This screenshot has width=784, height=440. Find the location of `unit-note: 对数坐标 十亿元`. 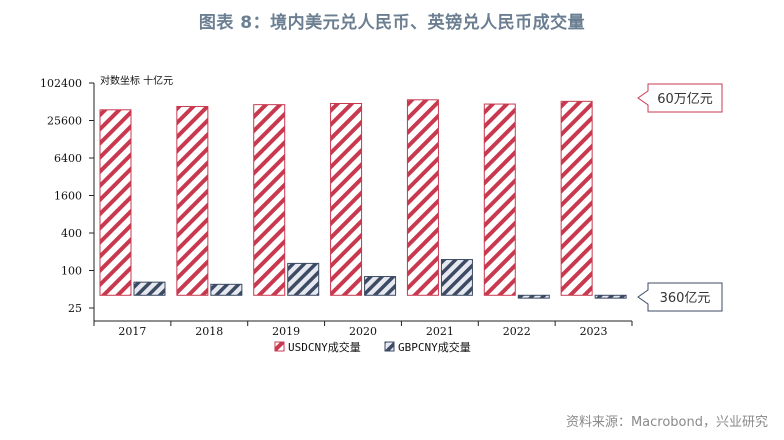

unit-note: 对数坐标 十亿元 is located at coordinates (136, 80).